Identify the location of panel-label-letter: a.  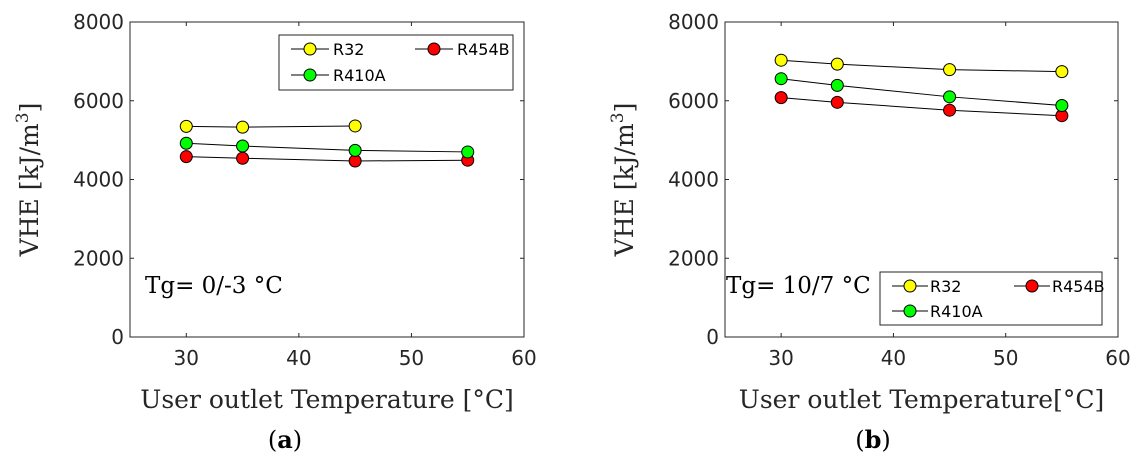
(285, 439).